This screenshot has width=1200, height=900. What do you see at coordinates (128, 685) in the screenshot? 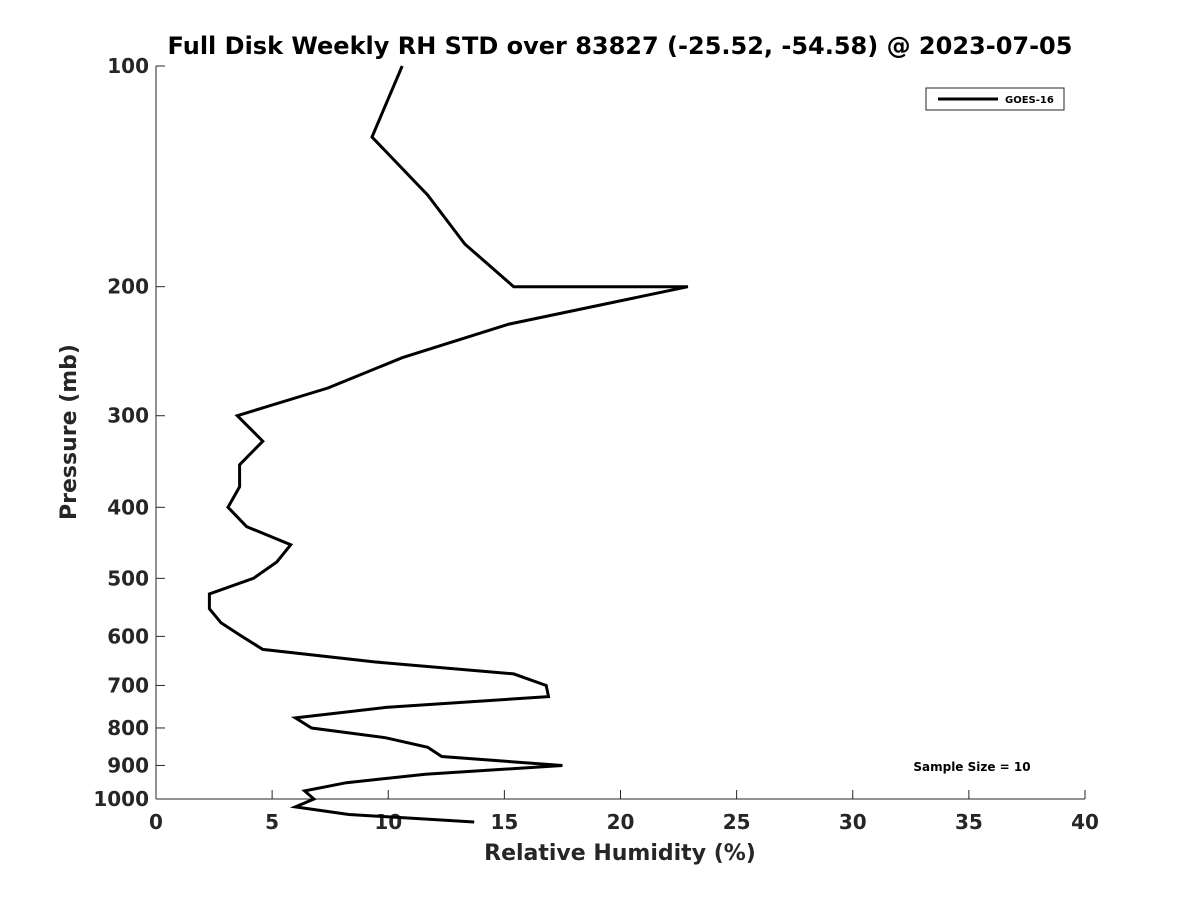
I see `y-tick-label: 700` at bounding box center [128, 685].